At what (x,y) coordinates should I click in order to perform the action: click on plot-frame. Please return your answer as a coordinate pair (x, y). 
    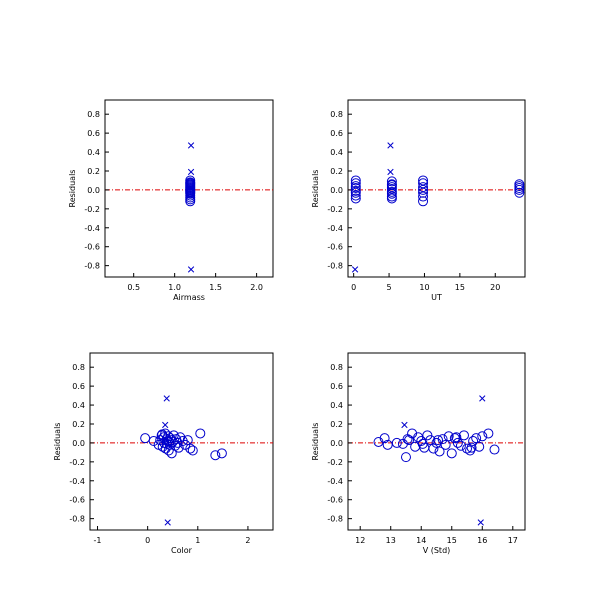
    Looking at the image, I should click on (436, 441).